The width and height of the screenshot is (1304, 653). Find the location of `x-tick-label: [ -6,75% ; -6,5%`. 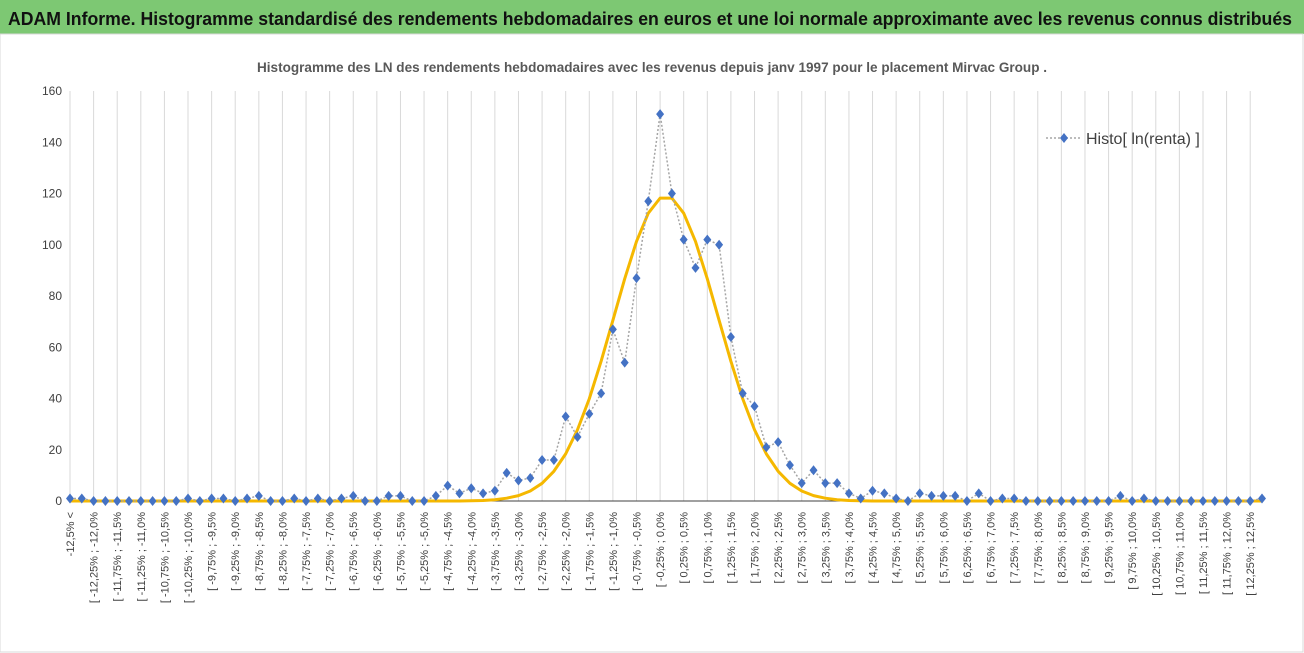

x-tick-label: [ -6,75% ; -6,5% is located at coordinates (354, 551).